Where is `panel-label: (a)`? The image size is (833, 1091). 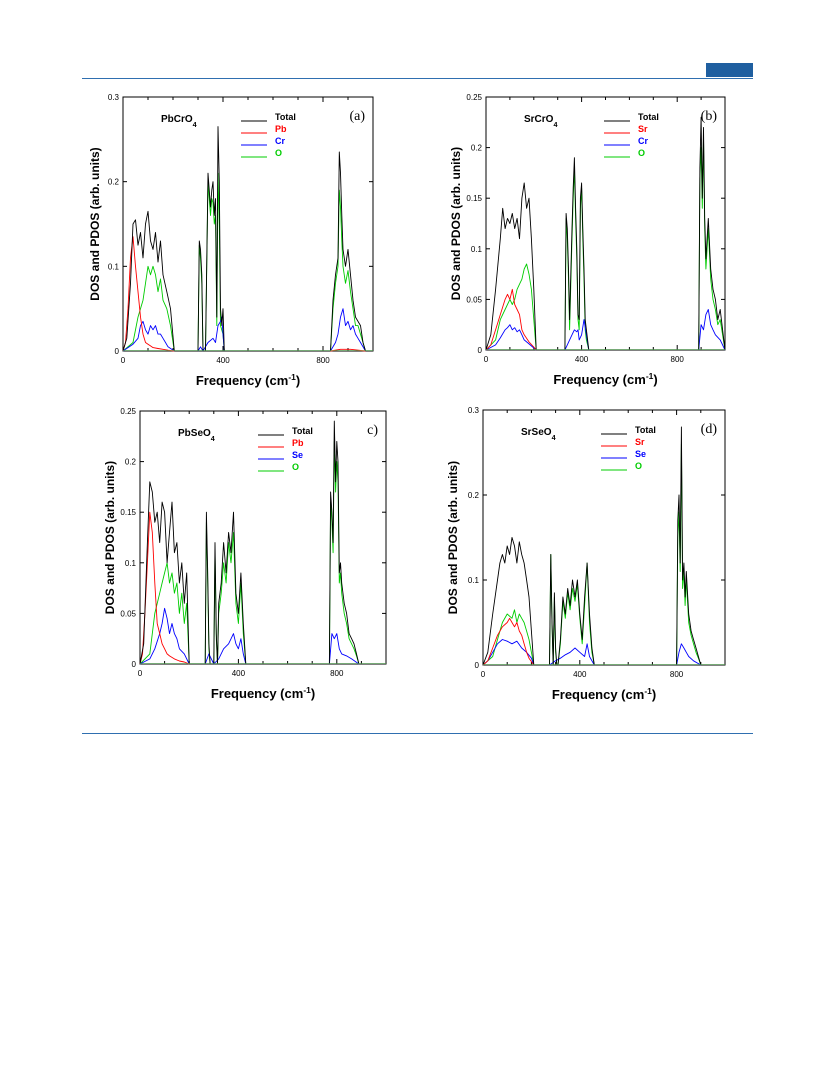
panel-label: (a) is located at coordinates (357, 116).